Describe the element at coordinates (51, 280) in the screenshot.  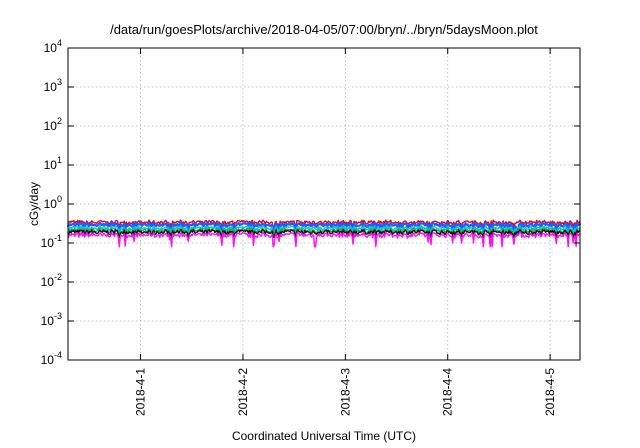
I see `y-tick-label: 10⁻²` at that location.